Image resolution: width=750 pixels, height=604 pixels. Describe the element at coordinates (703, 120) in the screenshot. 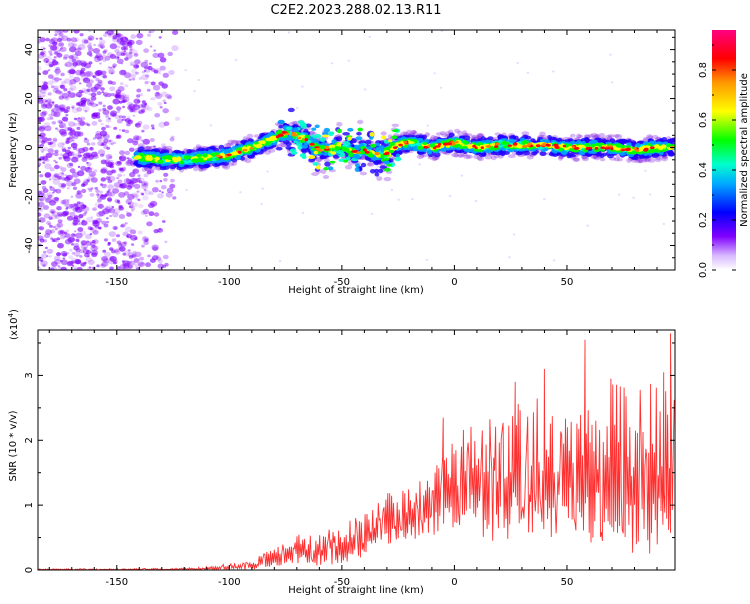

I see `colorbar-tick-label: 0.6` at that location.